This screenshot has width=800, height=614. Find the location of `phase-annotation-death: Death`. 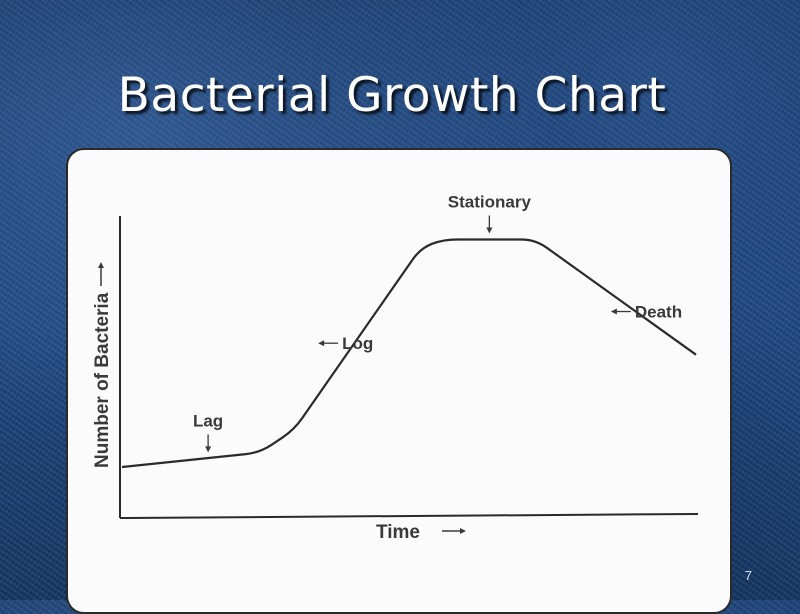

phase-annotation-death: Death is located at coordinates (646, 312).